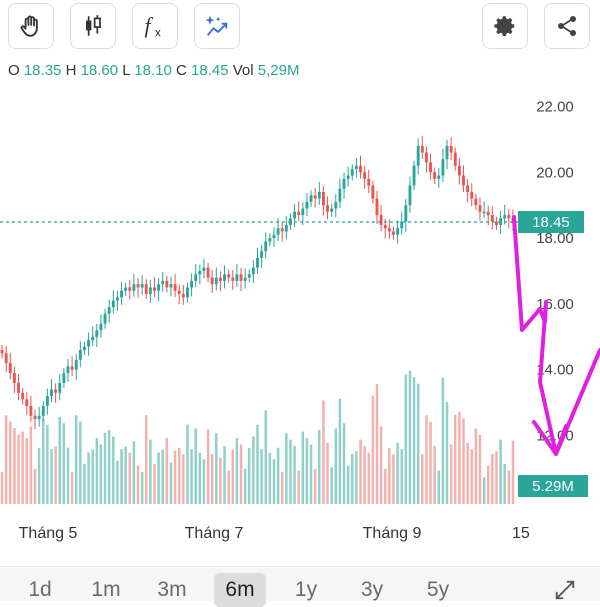 This screenshot has height=607, width=600. What do you see at coordinates (306, 589) in the screenshot?
I see `range-tab-1y: 1y` at bounding box center [306, 589].